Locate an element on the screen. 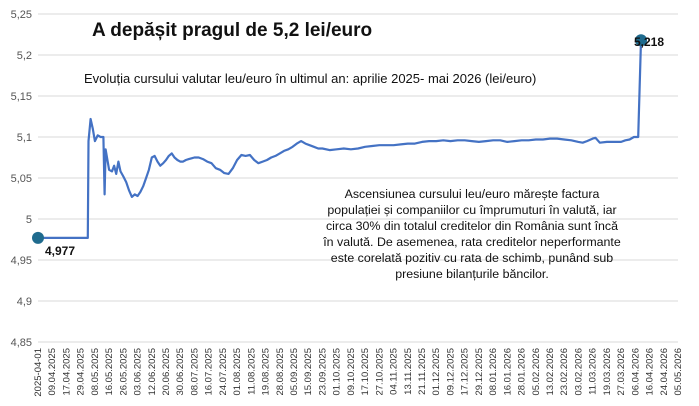 The width and height of the screenshot is (699, 406). x-tick-label: 12.06.2025 is located at coordinates (152, 372).